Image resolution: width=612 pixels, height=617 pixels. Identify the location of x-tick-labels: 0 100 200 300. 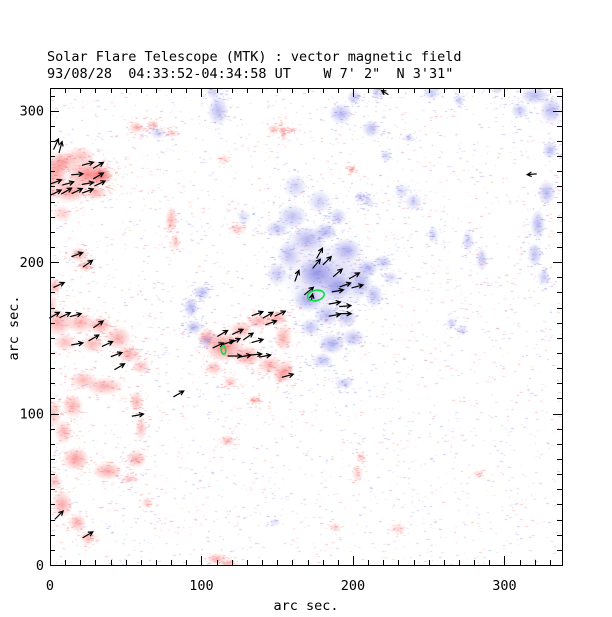
(281, 586).